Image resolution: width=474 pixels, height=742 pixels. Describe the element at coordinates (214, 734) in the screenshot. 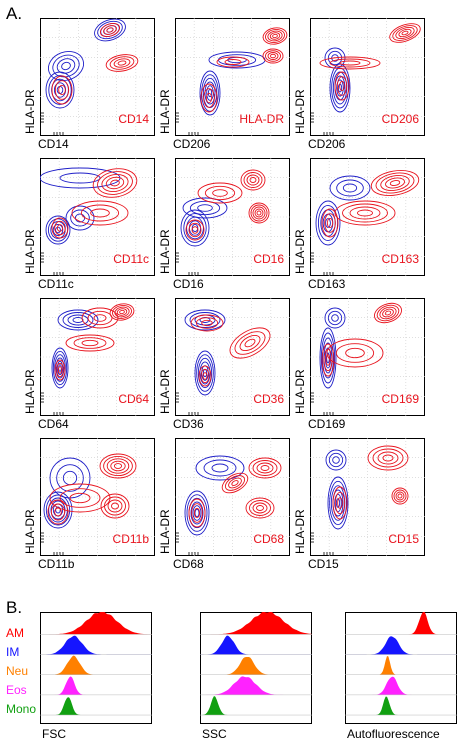

I see `x-axis-label: SSC` at that location.